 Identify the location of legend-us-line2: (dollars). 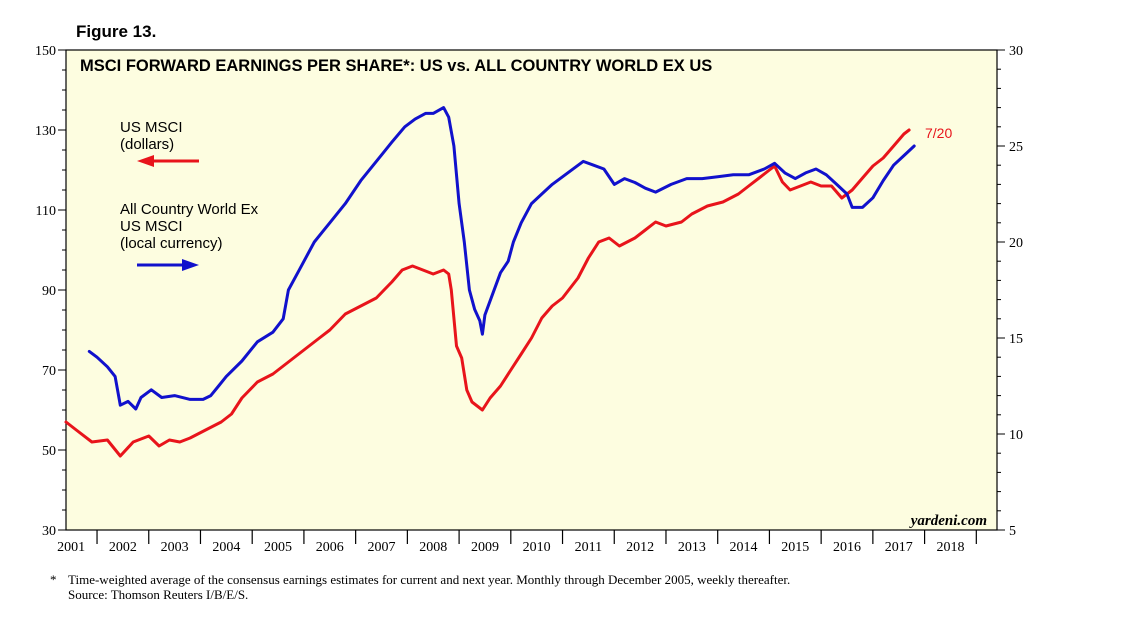
(147, 144).